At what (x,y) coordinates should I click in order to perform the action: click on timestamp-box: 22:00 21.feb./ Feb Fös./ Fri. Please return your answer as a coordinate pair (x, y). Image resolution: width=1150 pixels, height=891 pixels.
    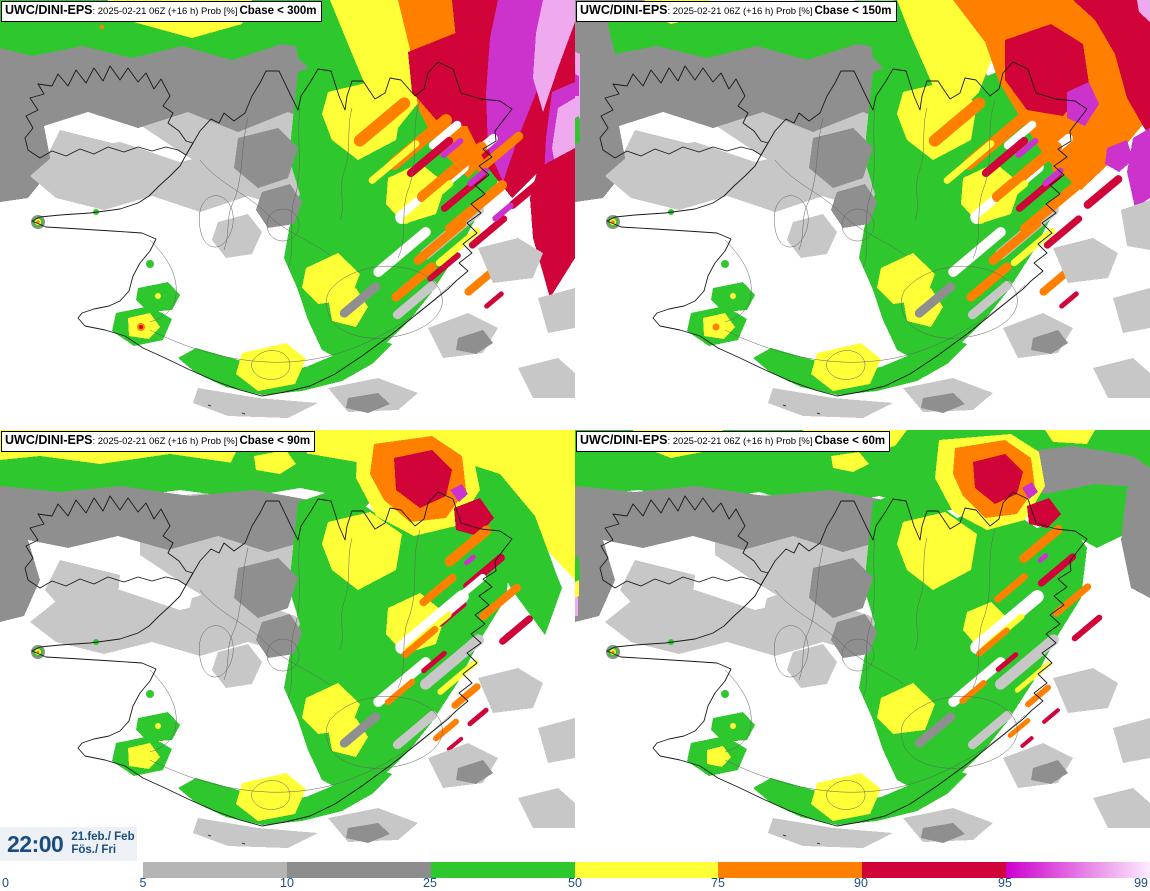
    Looking at the image, I should click on (68, 844).